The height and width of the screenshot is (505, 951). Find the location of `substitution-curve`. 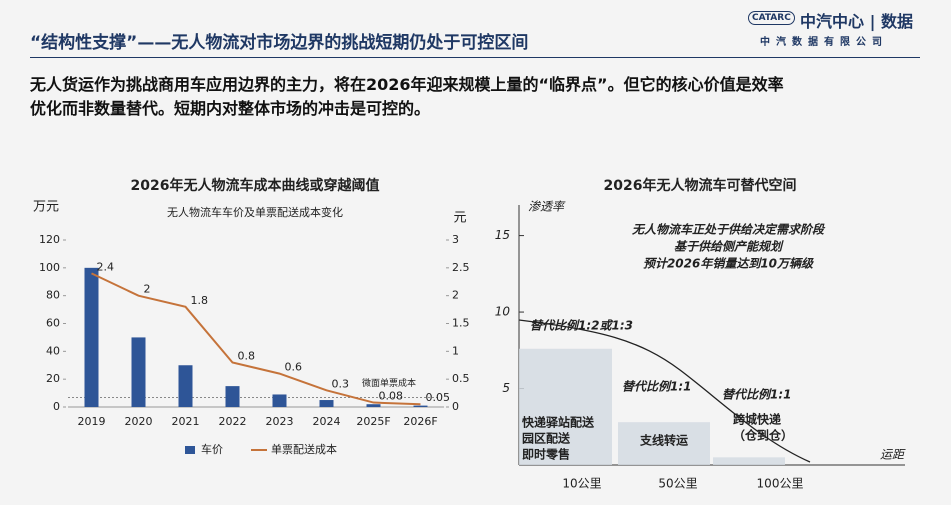

substitution-curve is located at coordinates (664, 391).